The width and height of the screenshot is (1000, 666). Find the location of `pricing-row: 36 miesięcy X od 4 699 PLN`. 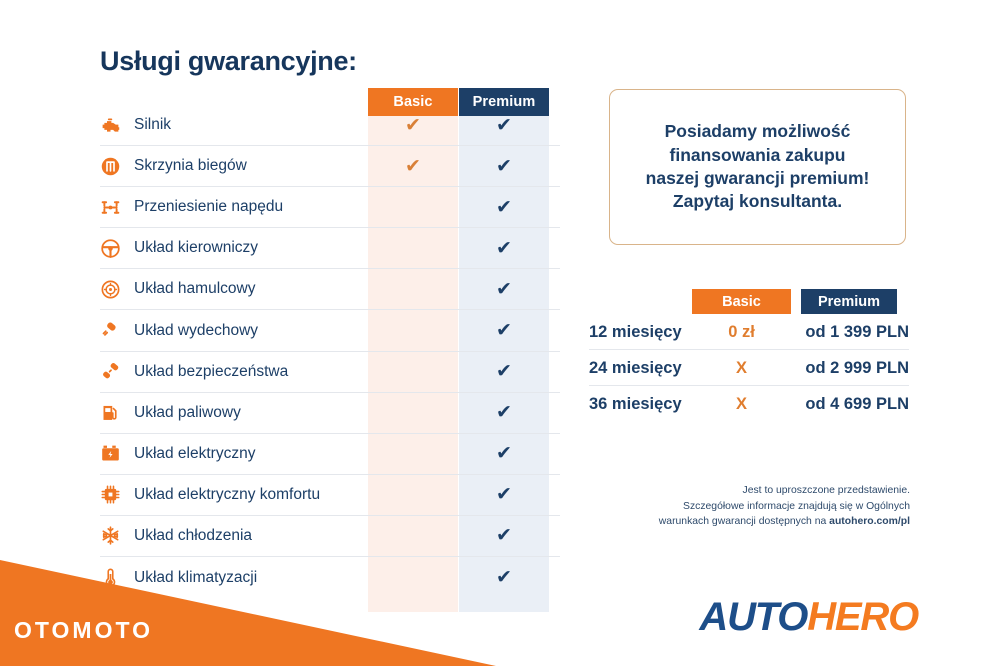

pricing-row: 36 miesięcy X od 4 699 PLN is located at coordinates (749, 404).